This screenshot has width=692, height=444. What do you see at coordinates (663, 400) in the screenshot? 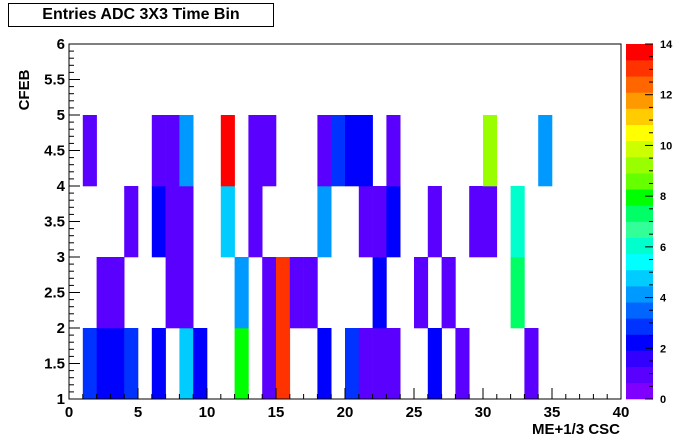
I see `z-tick-label: 0` at bounding box center [663, 400].